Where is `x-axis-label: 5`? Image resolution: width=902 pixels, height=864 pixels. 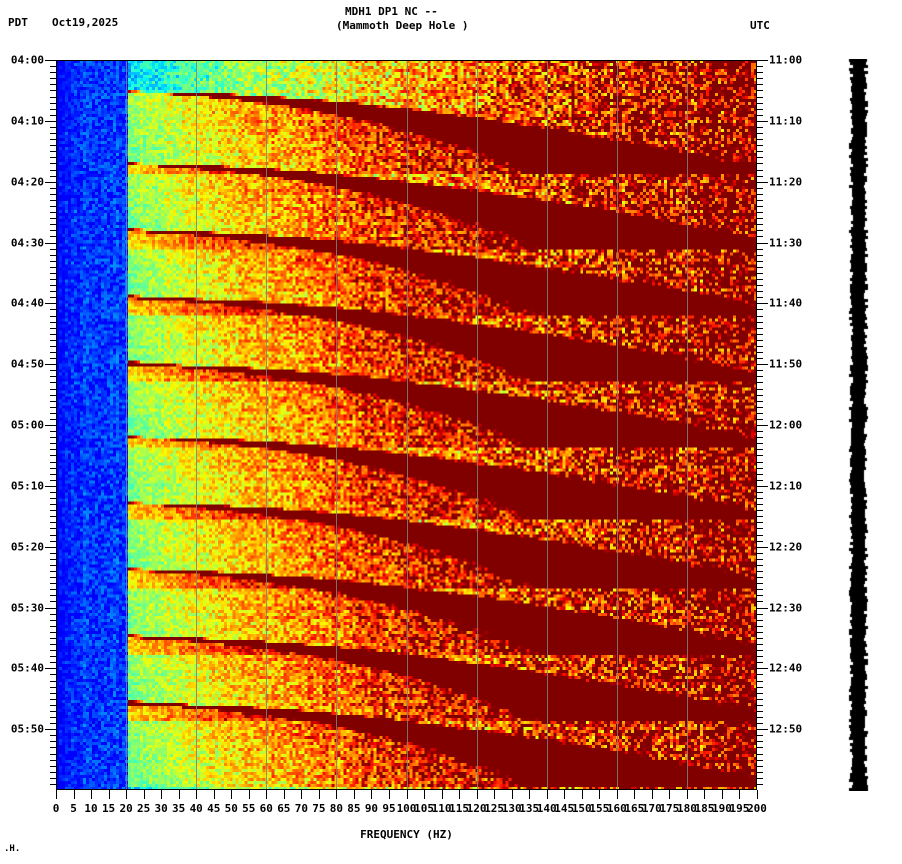 x-axis-label: 5 is located at coordinates (73, 808).